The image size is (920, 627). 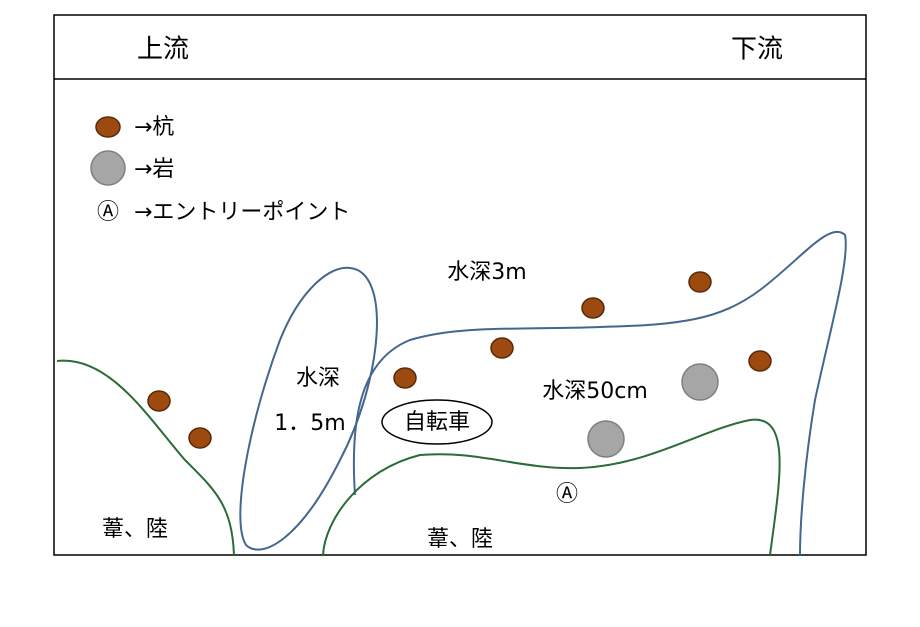 I want to click on bicycle-label: 自転車, so click(x=437, y=422).